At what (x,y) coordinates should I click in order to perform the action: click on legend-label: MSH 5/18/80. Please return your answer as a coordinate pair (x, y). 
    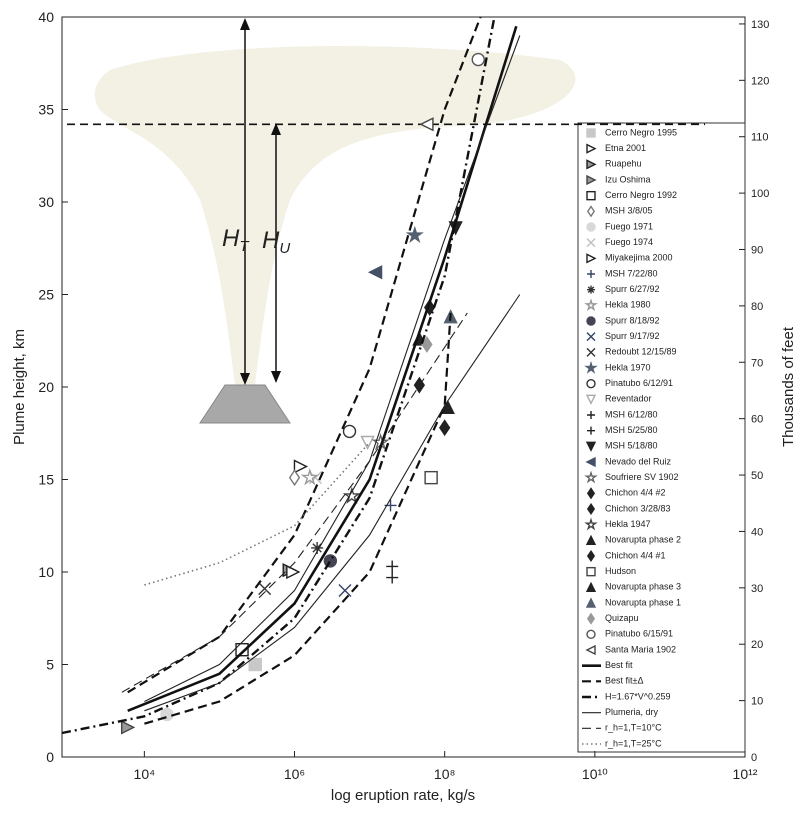
    Looking at the image, I should click on (631, 446).